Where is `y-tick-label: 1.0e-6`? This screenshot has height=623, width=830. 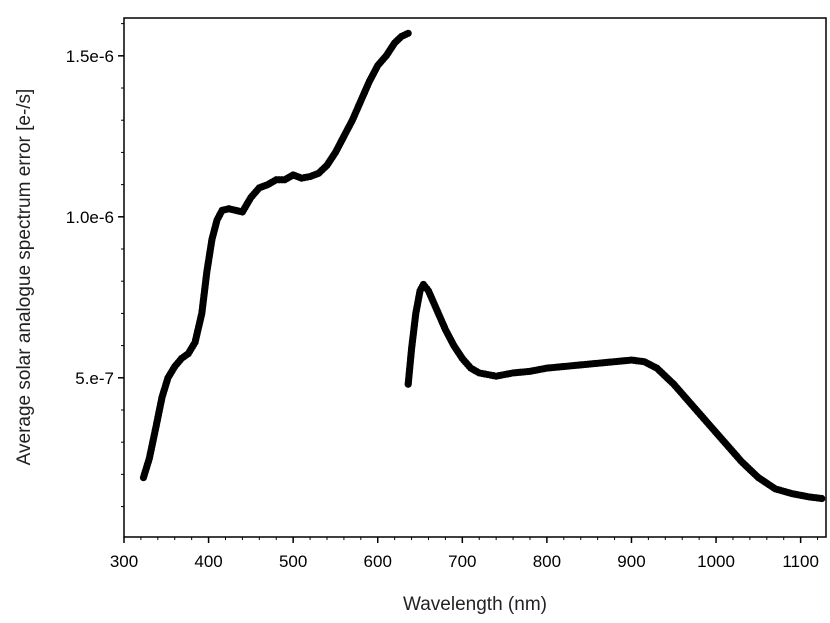 y-tick-label: 1.0e-6 is located at coordinates (90, 217).